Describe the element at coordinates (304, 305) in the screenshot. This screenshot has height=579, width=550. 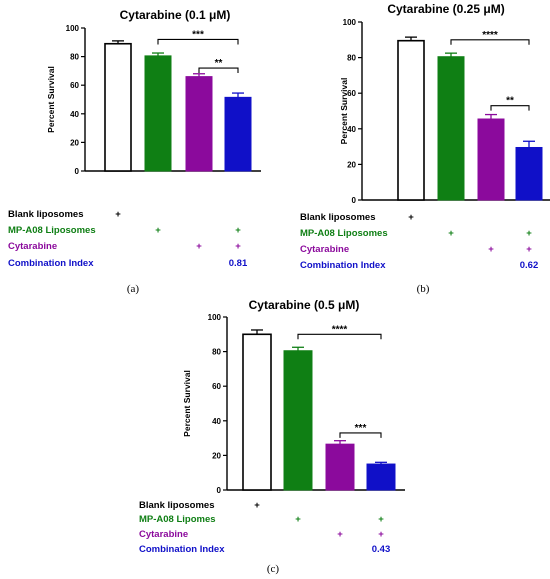
I see `chart-title: Cytarabine (0.5 μM)` at that location.